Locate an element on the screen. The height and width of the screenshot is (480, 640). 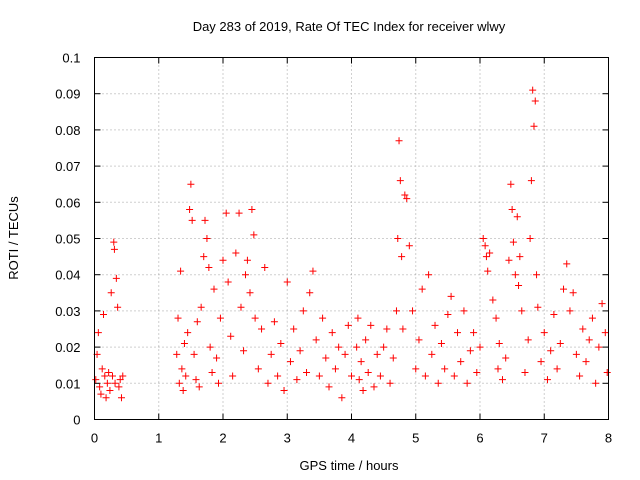
x-tick-label: 1 is located at coordinates (158, 438).